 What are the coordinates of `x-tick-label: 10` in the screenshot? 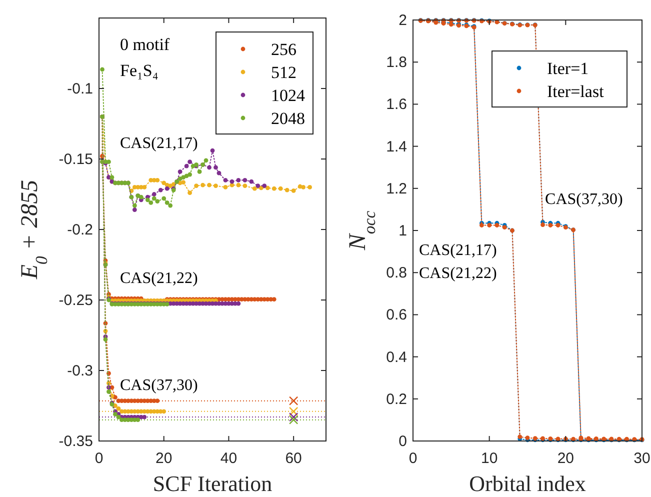 It's located at (489, 458).